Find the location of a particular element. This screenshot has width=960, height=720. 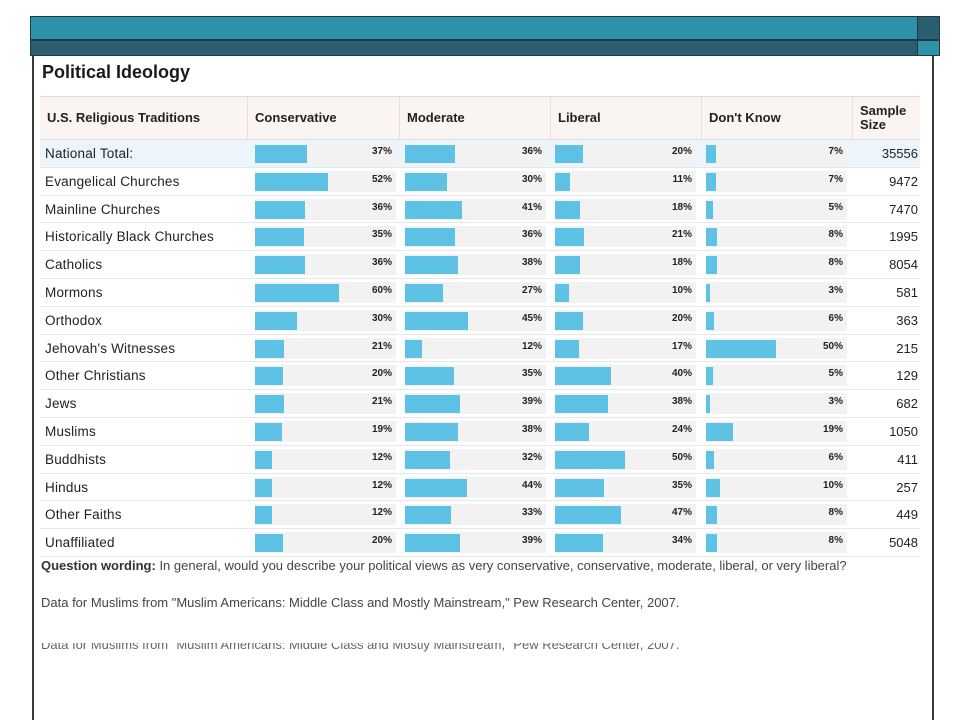

conservative-data-label: 35% is located at coordinates (381, 235).